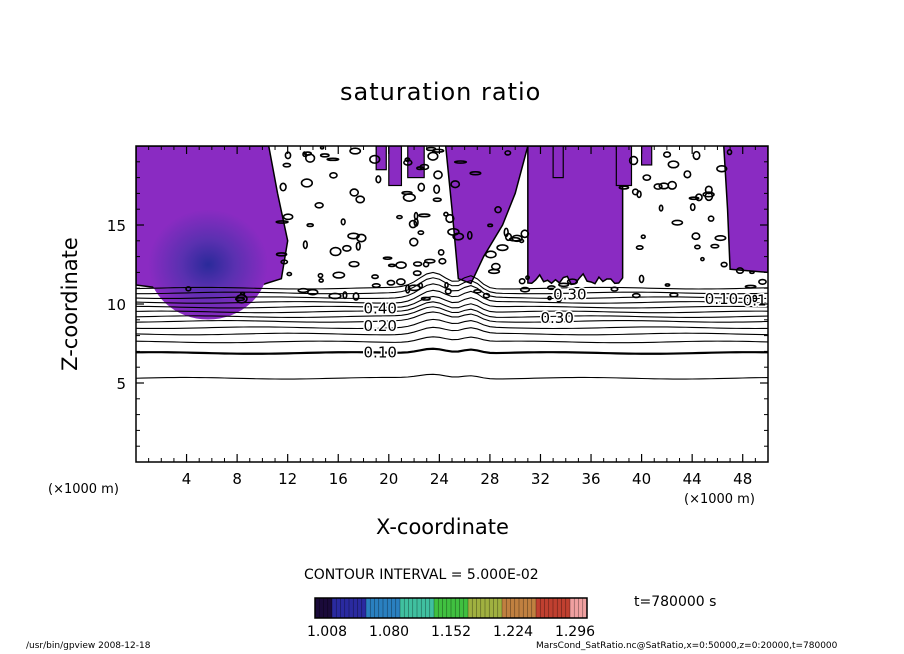  Describe the element at coordinates (486, 215) in the screenshot. I see `purple-region-center` at that location.